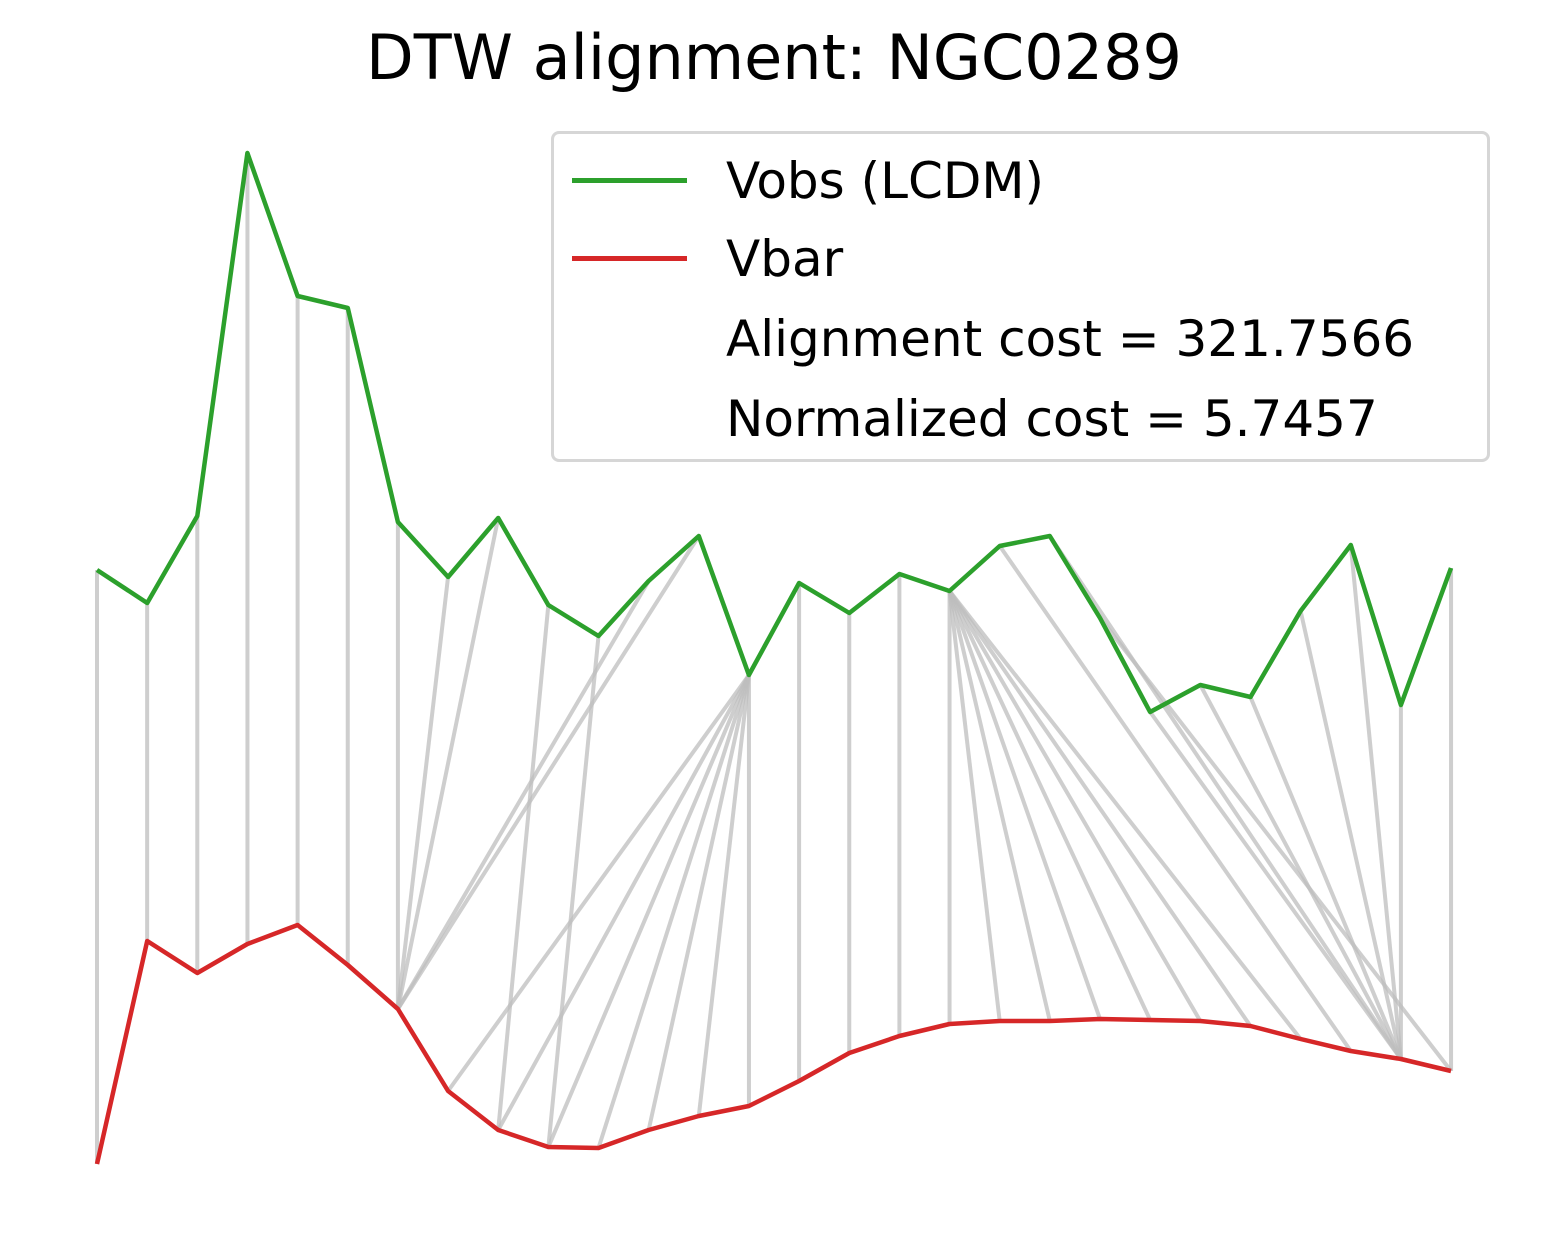 The height and width of the screenshot is (1243, 1548). I want to click on chart-title: DTW alignment: NGC0289, so click(774, 57).